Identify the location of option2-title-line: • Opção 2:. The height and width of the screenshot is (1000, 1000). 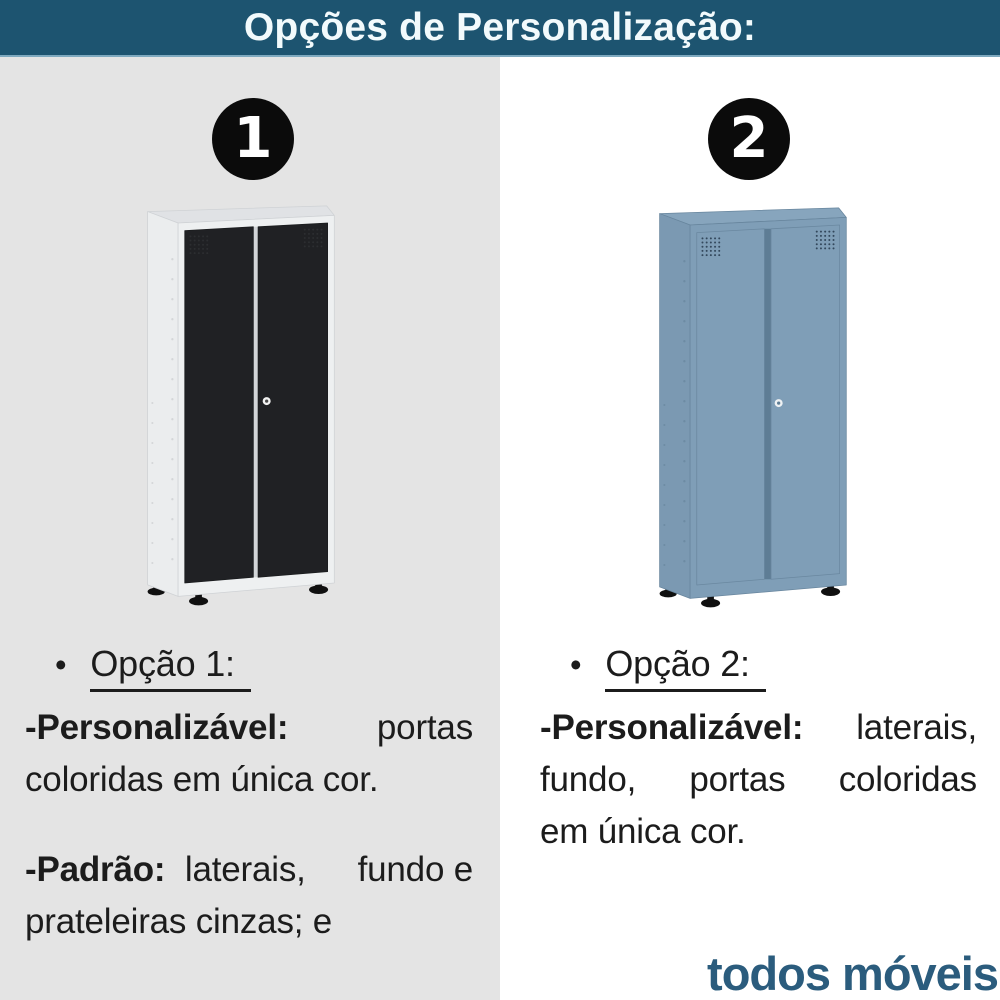
(758, 667).